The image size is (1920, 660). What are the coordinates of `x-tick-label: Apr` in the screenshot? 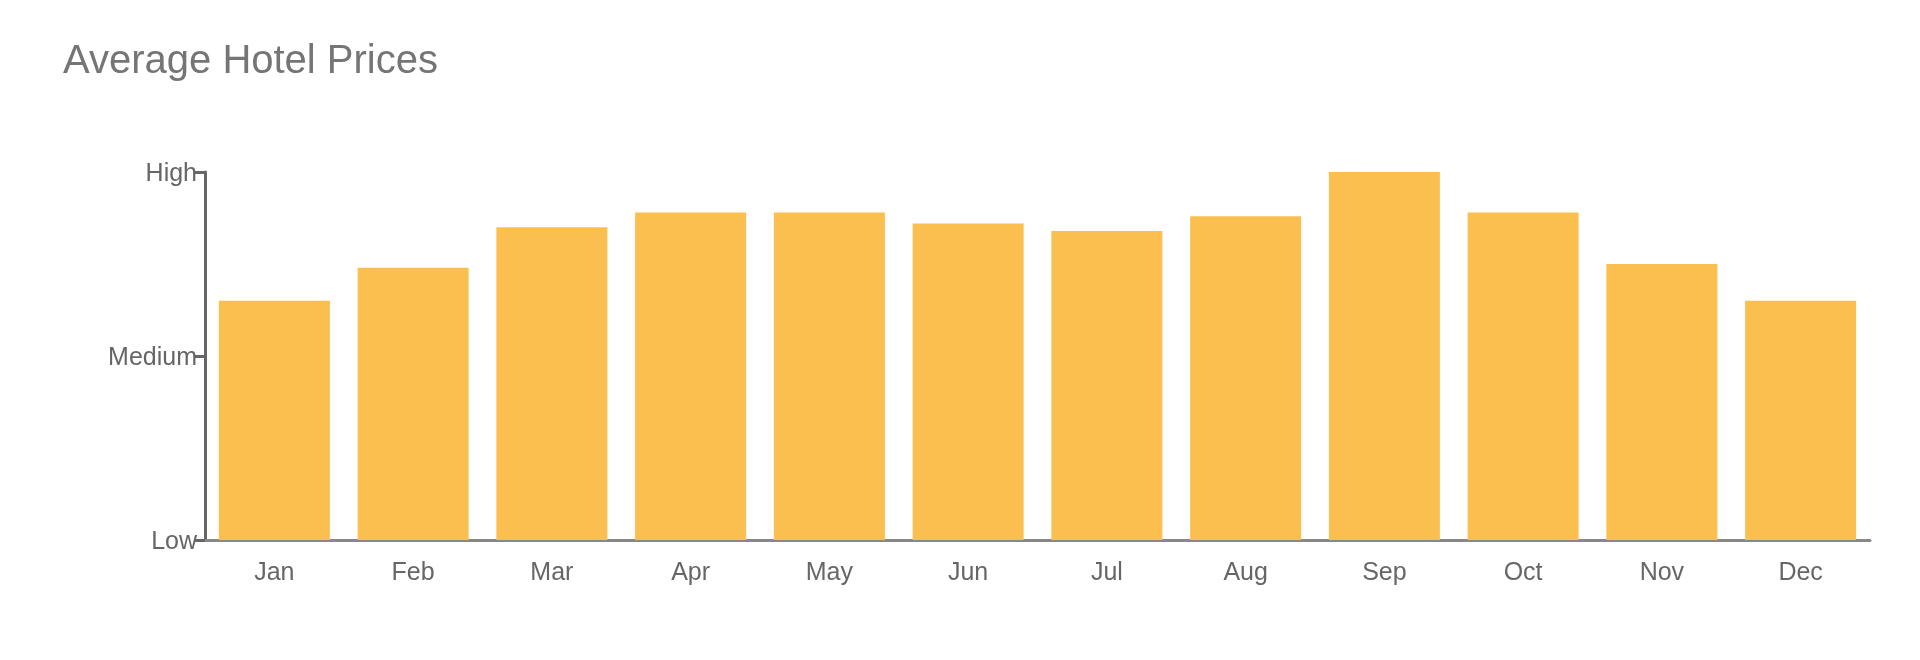 It's located at (691, 570).